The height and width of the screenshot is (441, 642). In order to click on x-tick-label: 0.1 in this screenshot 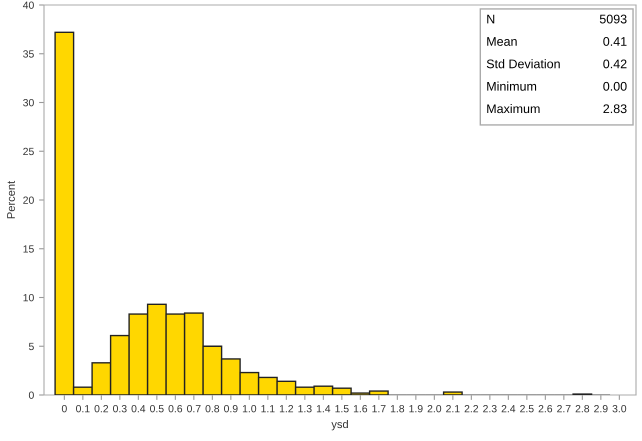, I will do `click(83, 408)`.